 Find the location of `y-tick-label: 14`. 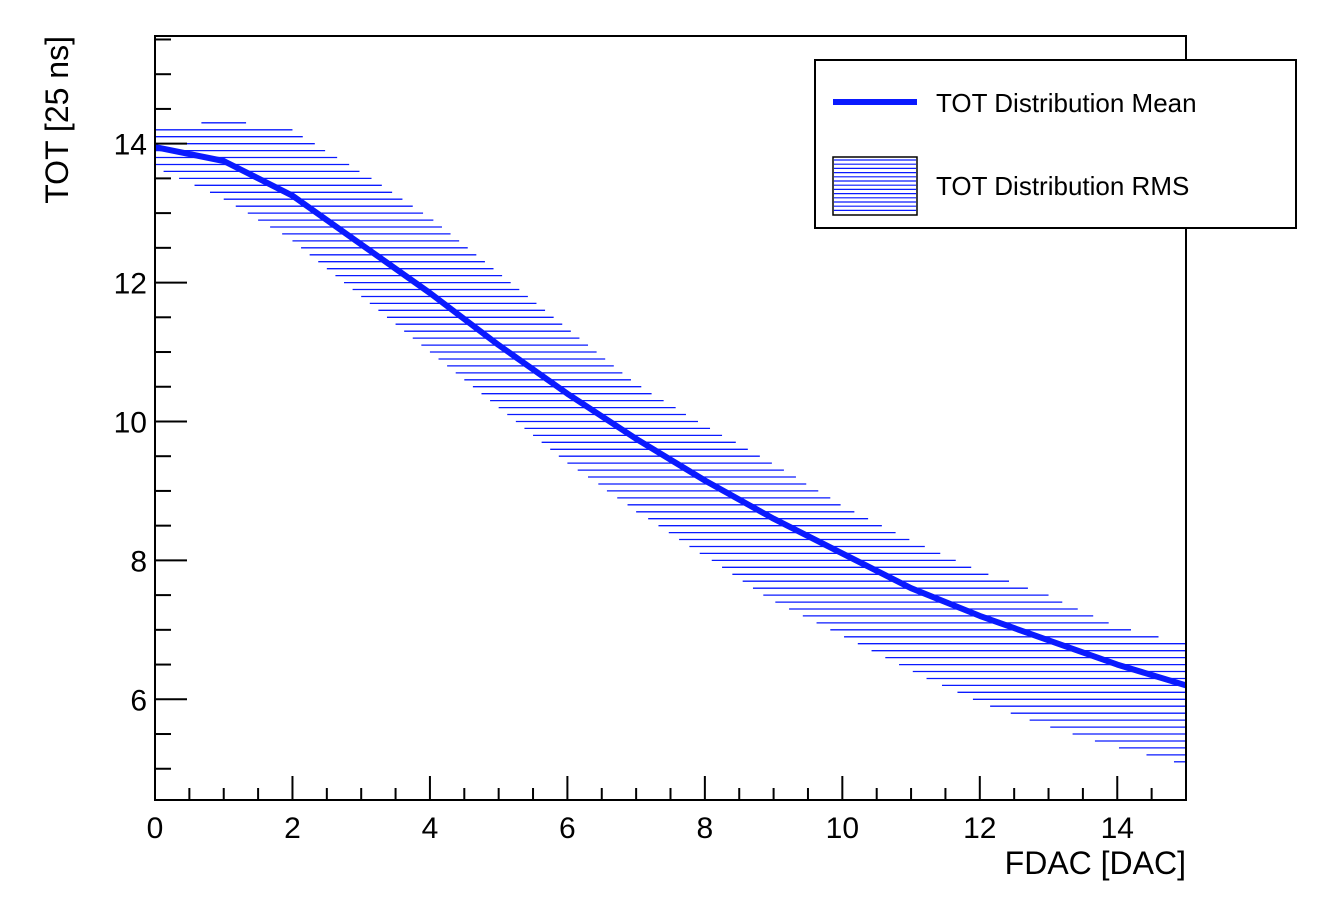

y-tick-label: 14 is located at coordinates (130, 145).